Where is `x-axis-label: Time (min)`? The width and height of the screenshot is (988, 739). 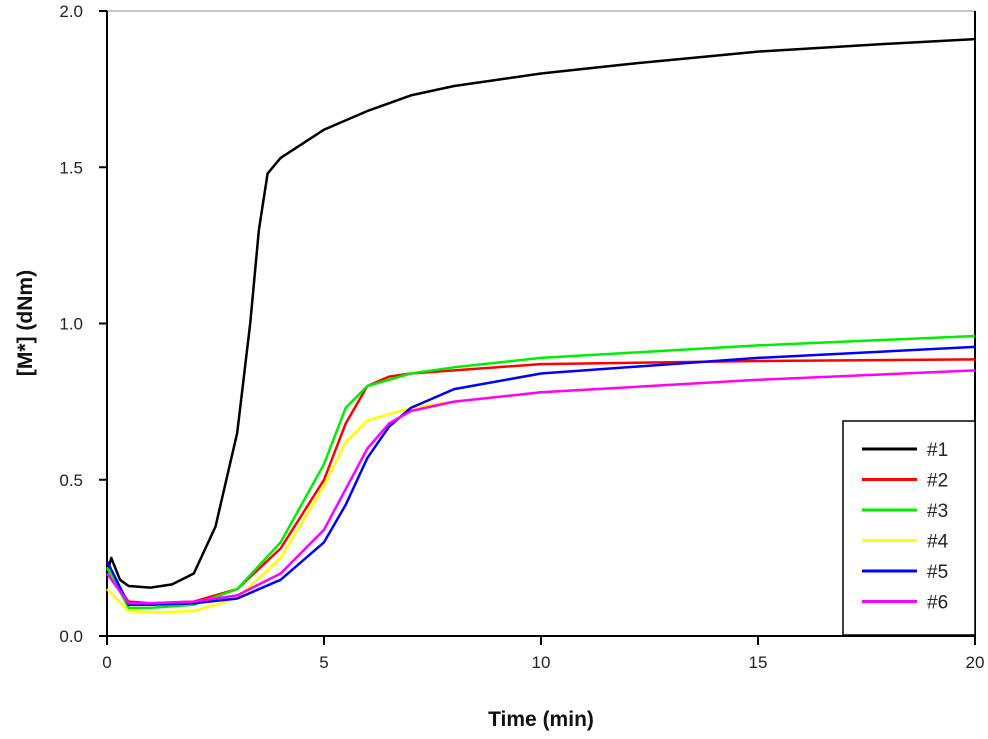
x-axis-label: Time (min) is located at coordinates (541, 719).